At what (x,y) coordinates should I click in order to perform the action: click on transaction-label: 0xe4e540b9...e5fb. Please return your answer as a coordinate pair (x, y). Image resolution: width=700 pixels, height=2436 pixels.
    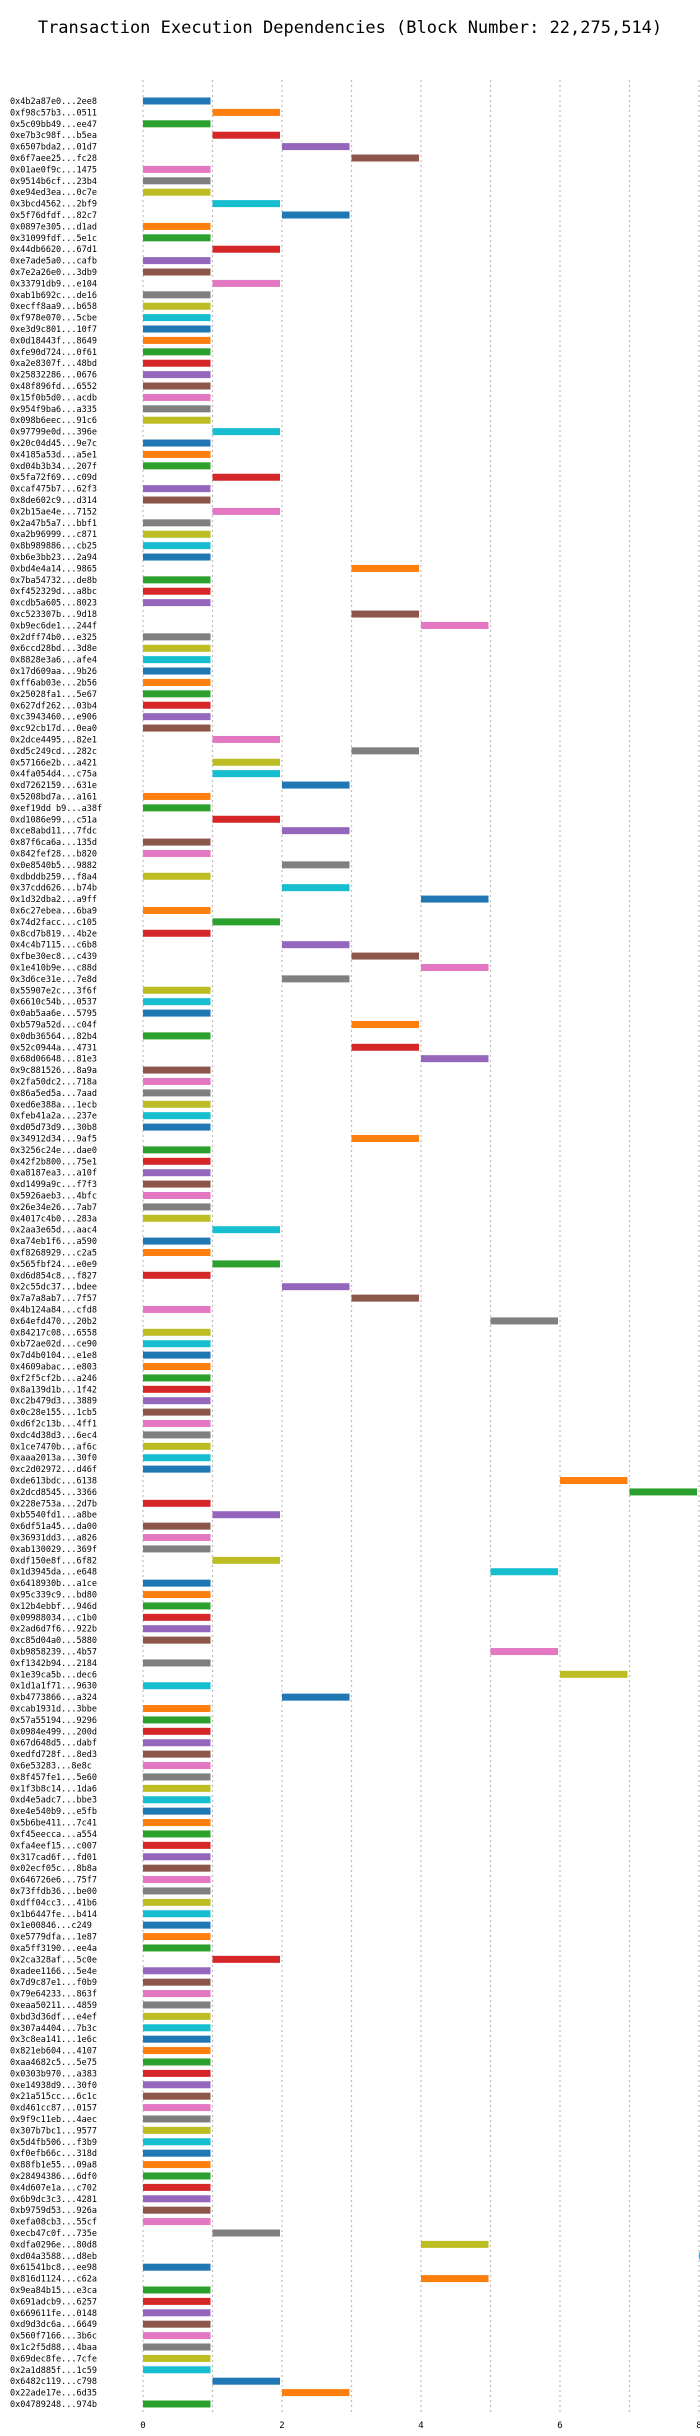
    Looking at the image, I should click on (53, 1812).